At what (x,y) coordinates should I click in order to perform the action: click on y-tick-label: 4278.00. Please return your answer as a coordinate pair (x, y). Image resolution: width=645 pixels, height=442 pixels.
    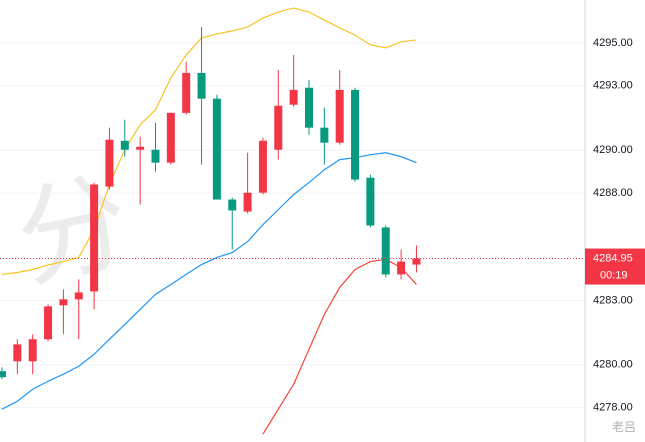
    Looking at the image, I should click on (613, 408).